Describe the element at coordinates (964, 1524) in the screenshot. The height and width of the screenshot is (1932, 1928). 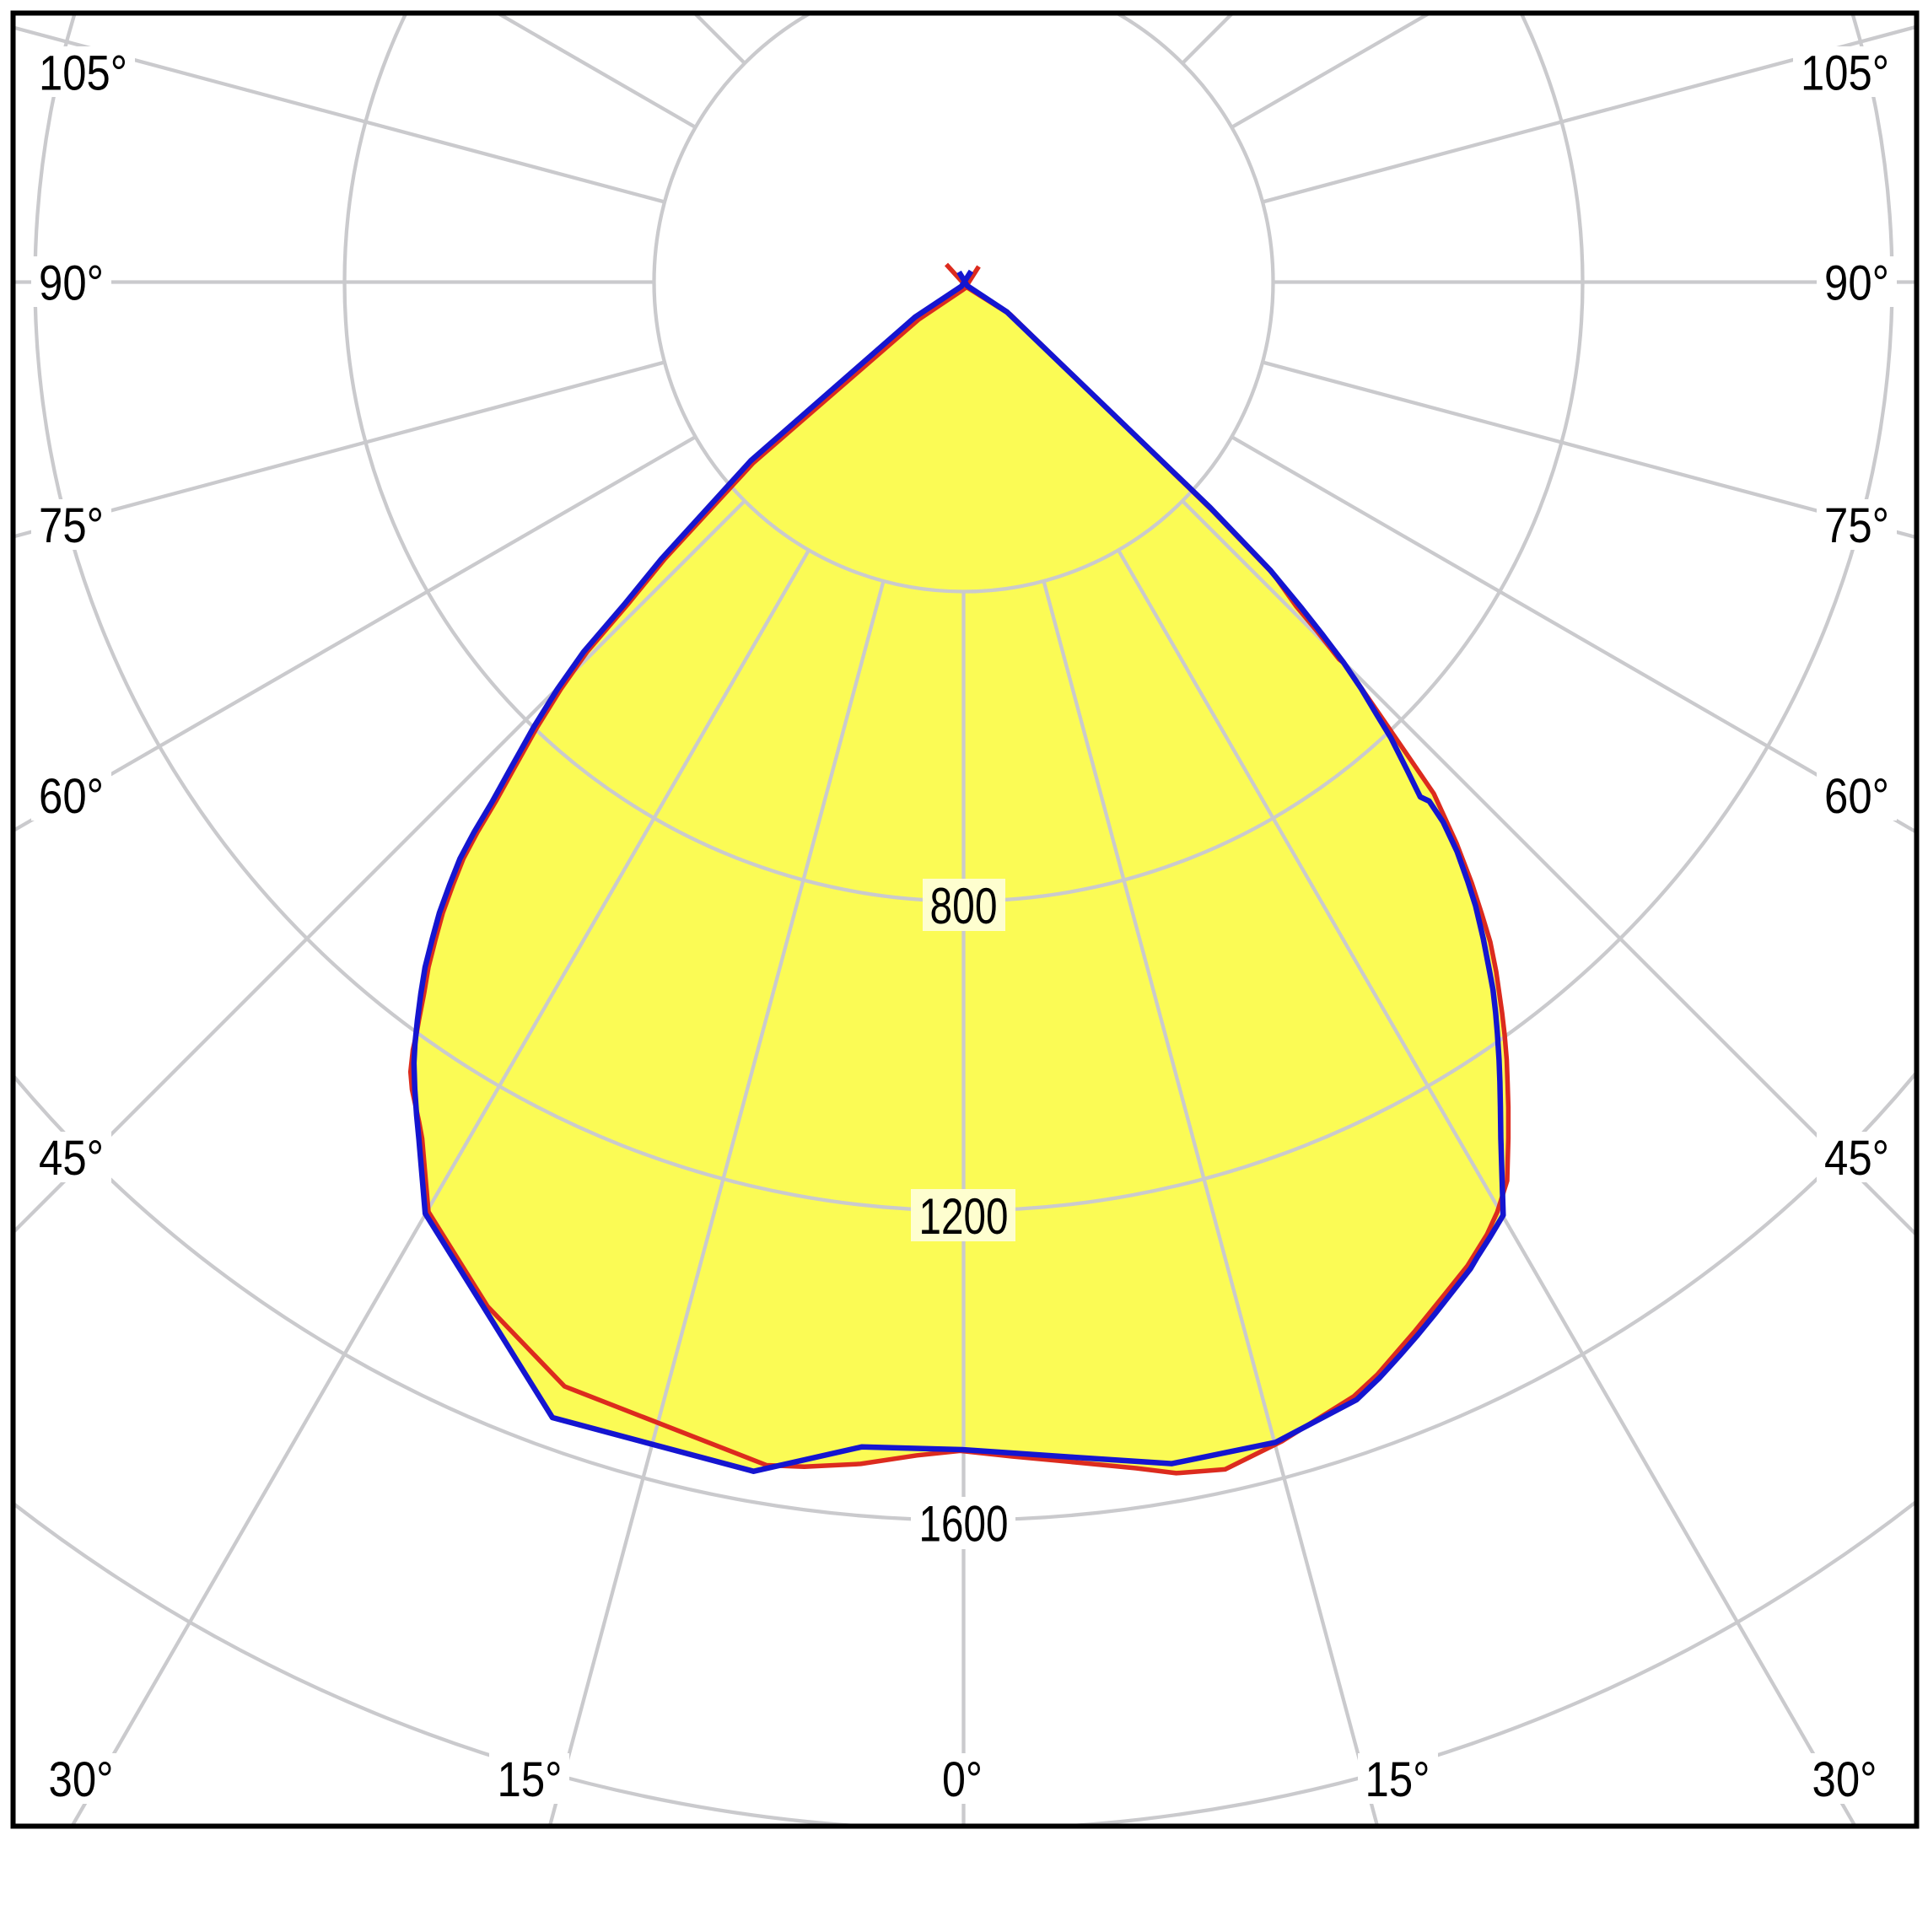
I see `svg-text: 1600` at that location.